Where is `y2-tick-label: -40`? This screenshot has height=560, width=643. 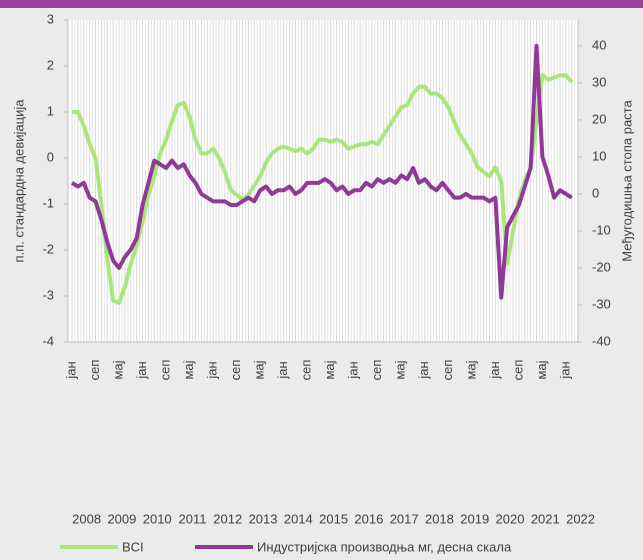
y2-tick-label: -40 is located at coordinates (601, 340).